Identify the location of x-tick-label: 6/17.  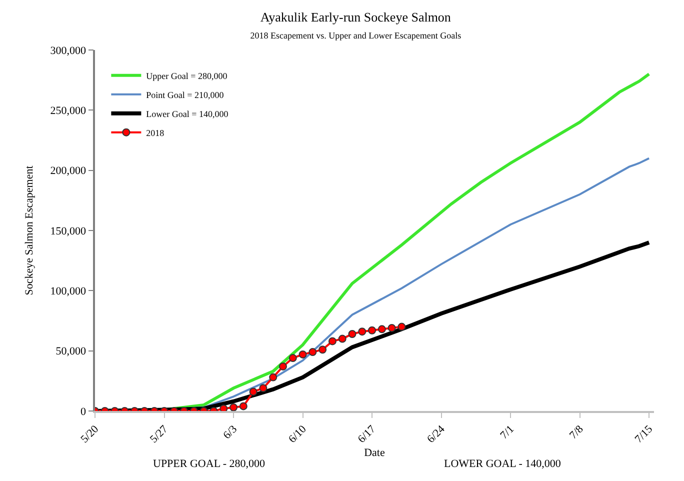
(367, 434).